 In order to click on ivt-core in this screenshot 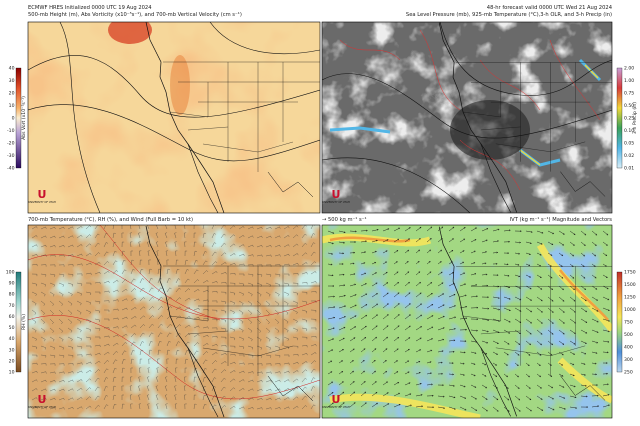, I will do `click(469, 278)`.